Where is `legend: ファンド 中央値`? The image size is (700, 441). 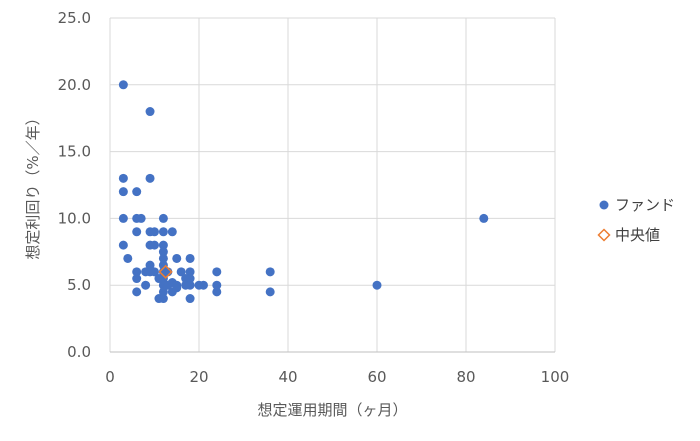 legend: ファンド 中央値 is located at coordinates (636, 220).